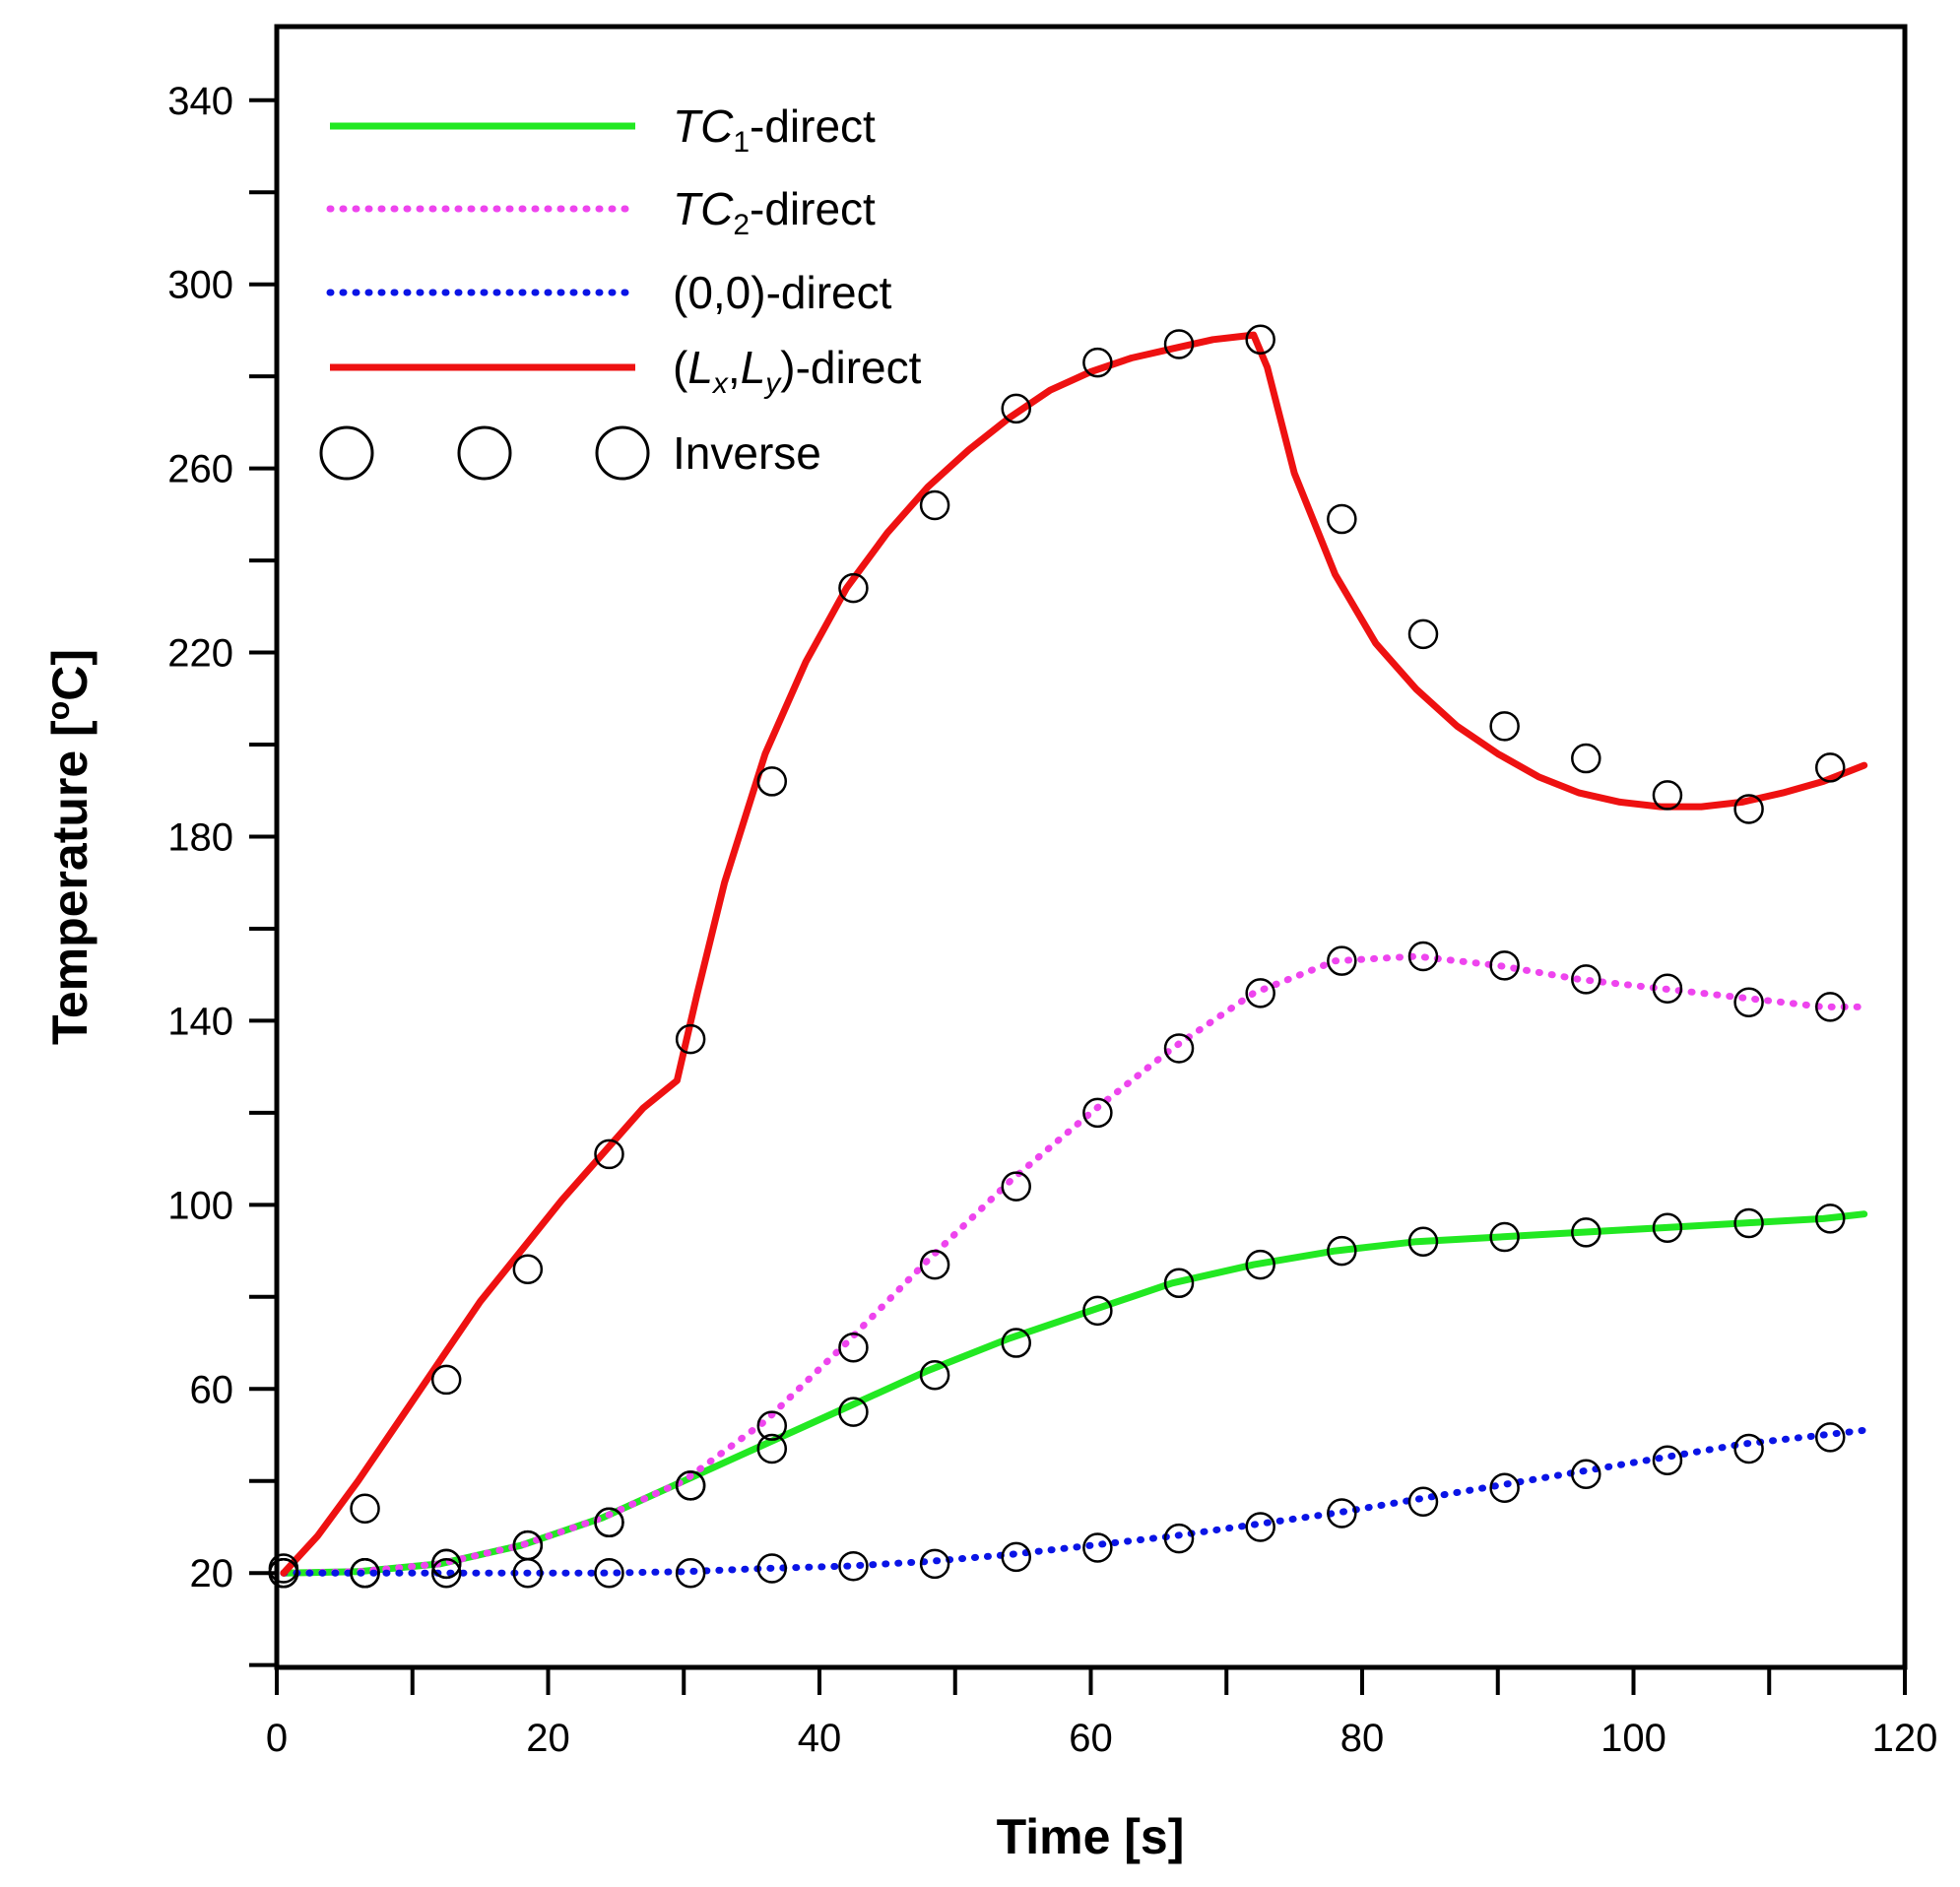  I want to click on legend-label-tc2: TC2-direct, so click(774, 212).